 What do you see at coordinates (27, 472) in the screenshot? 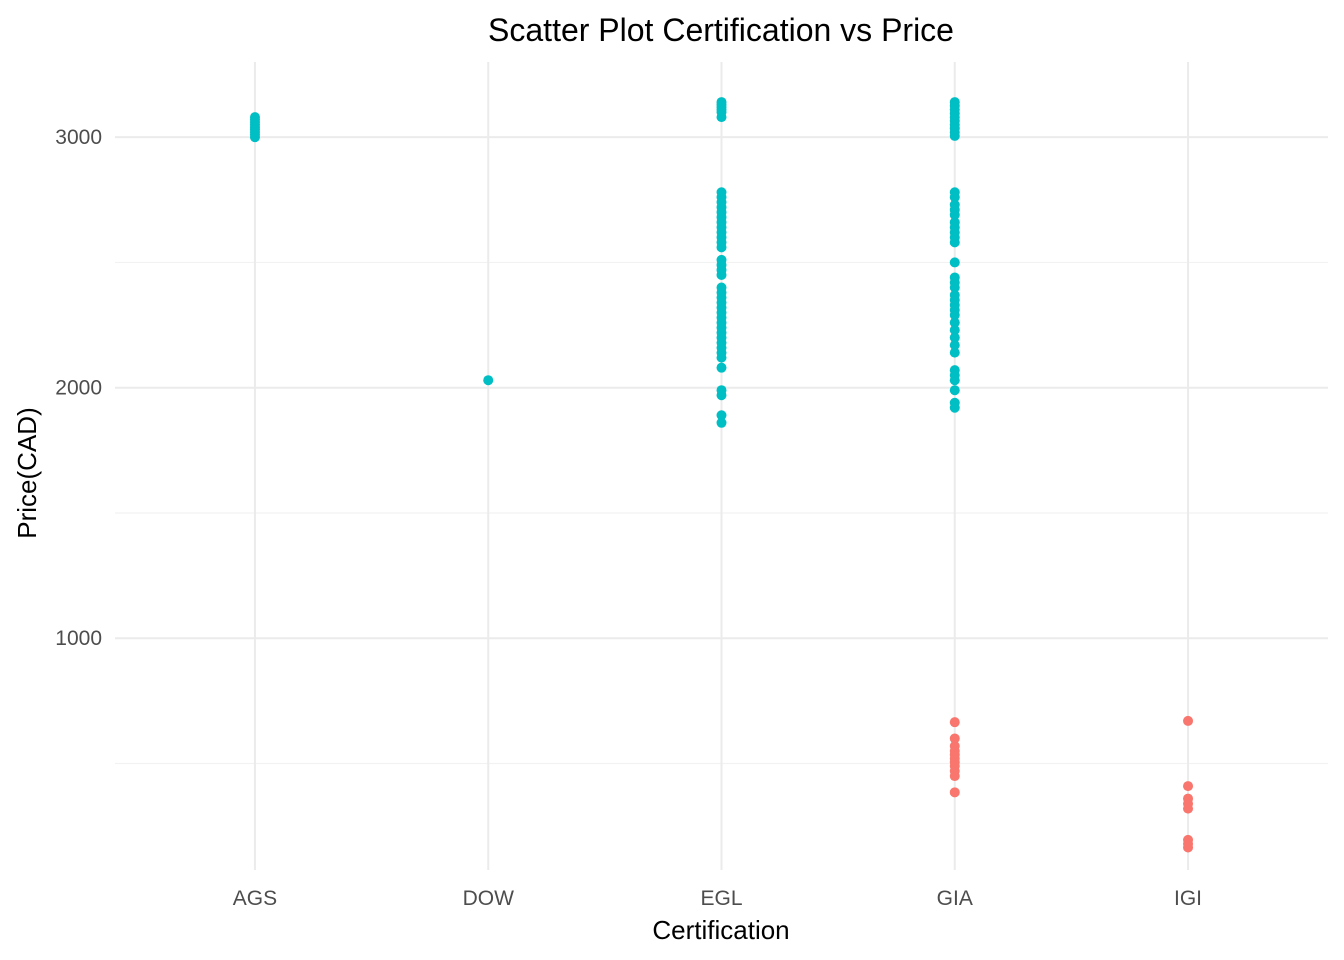
I see `y-axis-title: Price(CAD)` at bounding box center [27, 472].